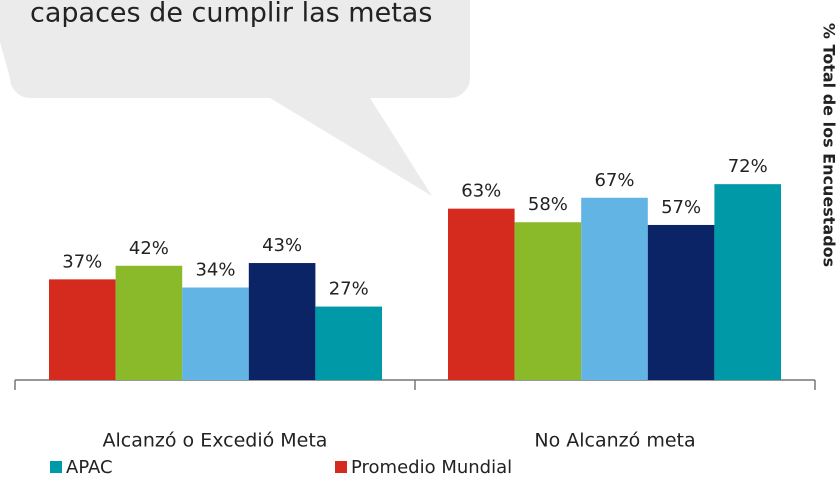  I want to click on value-label: 27%, so click(349, 289).